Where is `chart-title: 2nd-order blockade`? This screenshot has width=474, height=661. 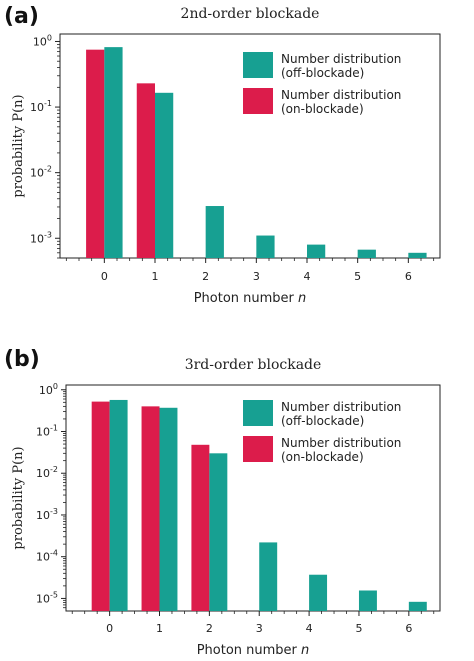
chart-title: 2nd-order blockade is located at coordinates (250, 14).